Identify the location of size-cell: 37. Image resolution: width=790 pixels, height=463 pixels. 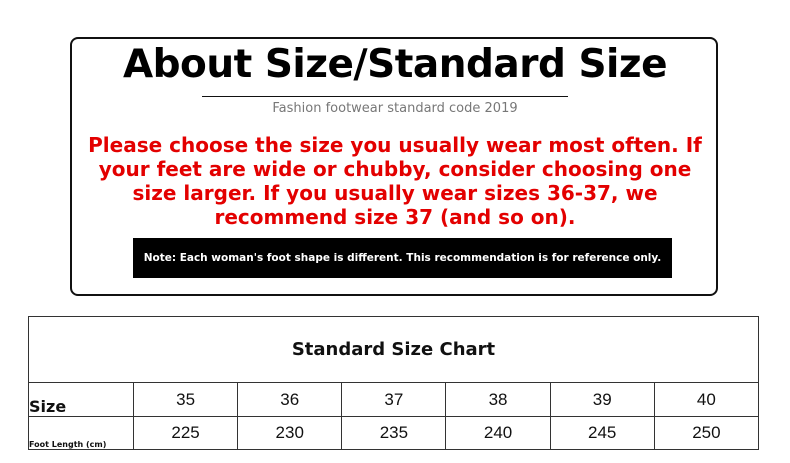
(394, 399).